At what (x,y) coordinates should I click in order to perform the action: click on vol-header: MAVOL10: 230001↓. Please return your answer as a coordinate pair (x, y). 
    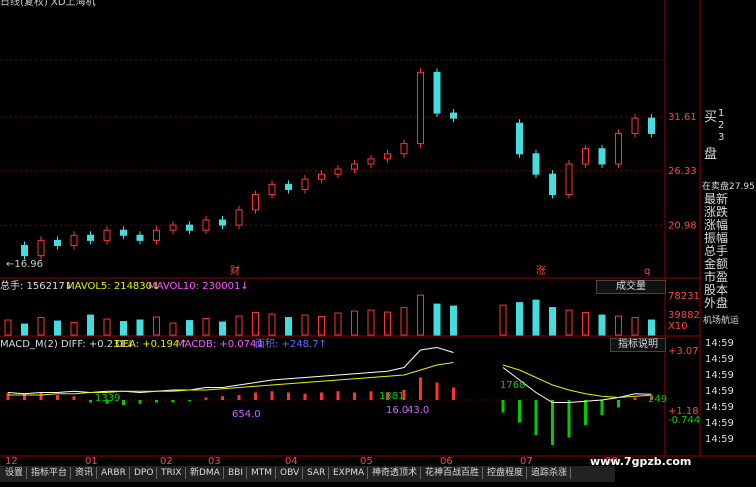
    Looking at the image, I should click on (198, 286).